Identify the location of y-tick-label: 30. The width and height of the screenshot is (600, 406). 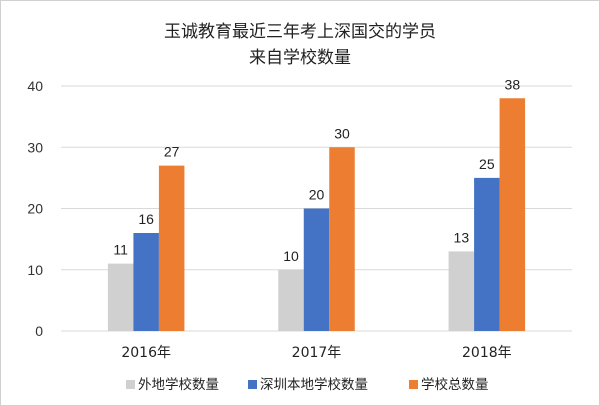
(35, 147).